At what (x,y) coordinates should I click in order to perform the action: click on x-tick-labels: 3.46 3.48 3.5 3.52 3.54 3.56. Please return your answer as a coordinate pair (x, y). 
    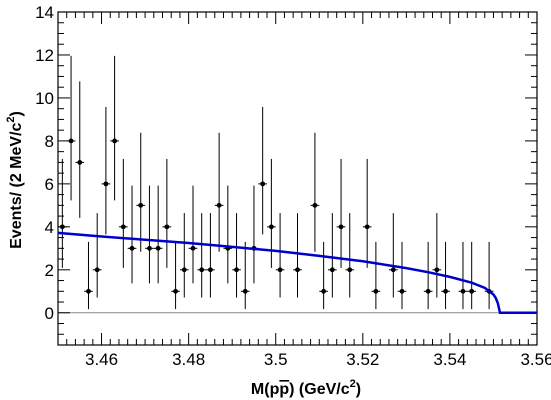
    Looking at the image, I should click on (318, 359).